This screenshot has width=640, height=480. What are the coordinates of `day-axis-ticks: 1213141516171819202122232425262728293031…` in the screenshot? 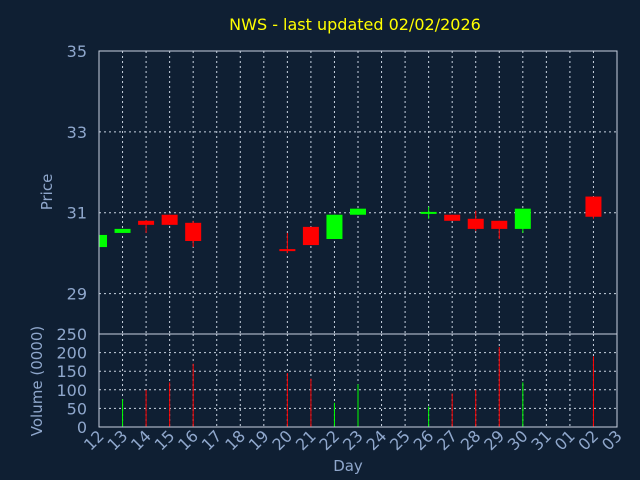 It's located at (353, 440).